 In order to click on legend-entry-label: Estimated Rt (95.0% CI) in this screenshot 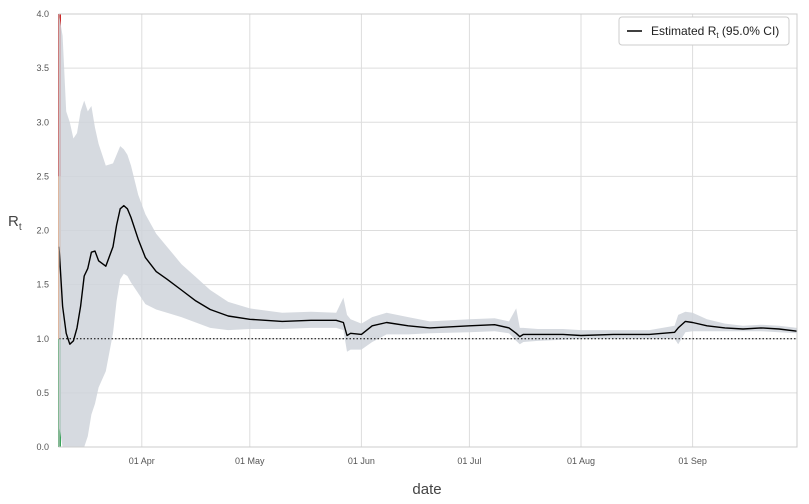, I will do `click(715, 32)`.